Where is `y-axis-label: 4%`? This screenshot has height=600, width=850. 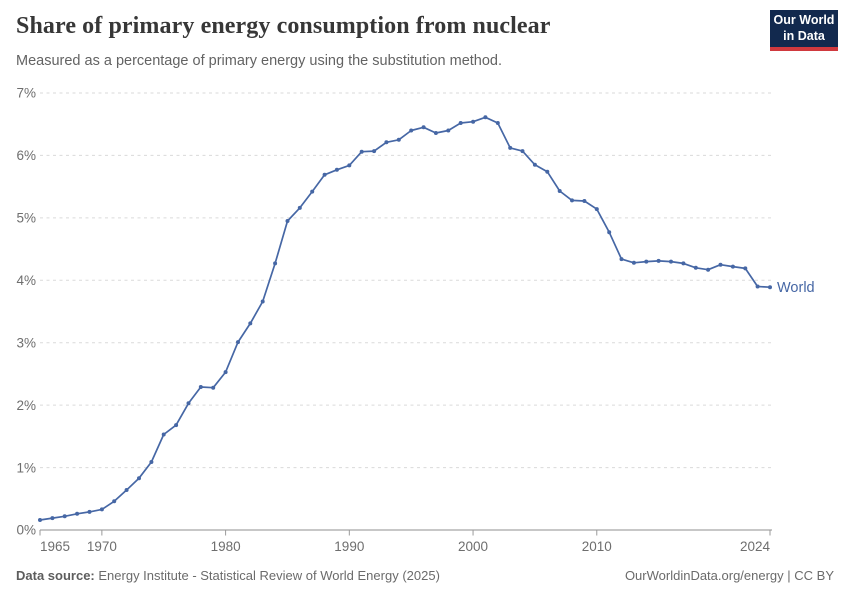
y-axis-label: 4% is located at coordinates (26, 280).